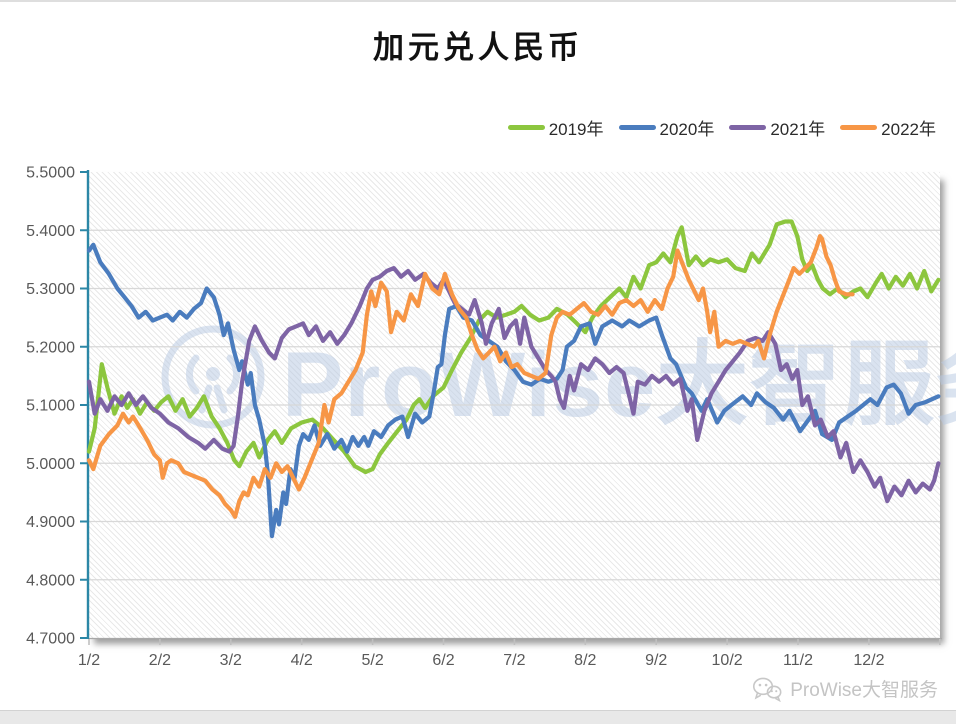  What do you see at coordinates (478, 47) in the screenshot?
I see `chart-title: 加元兑人民币` at bounding box center [478, 47].